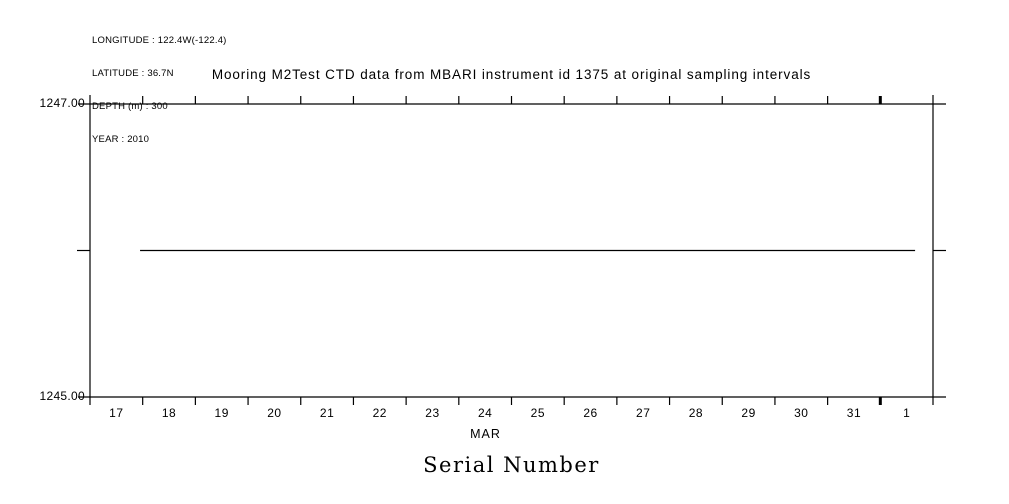 The image size is (1009, 504). I want to click on x-day-label: 20, so click(274, 413).